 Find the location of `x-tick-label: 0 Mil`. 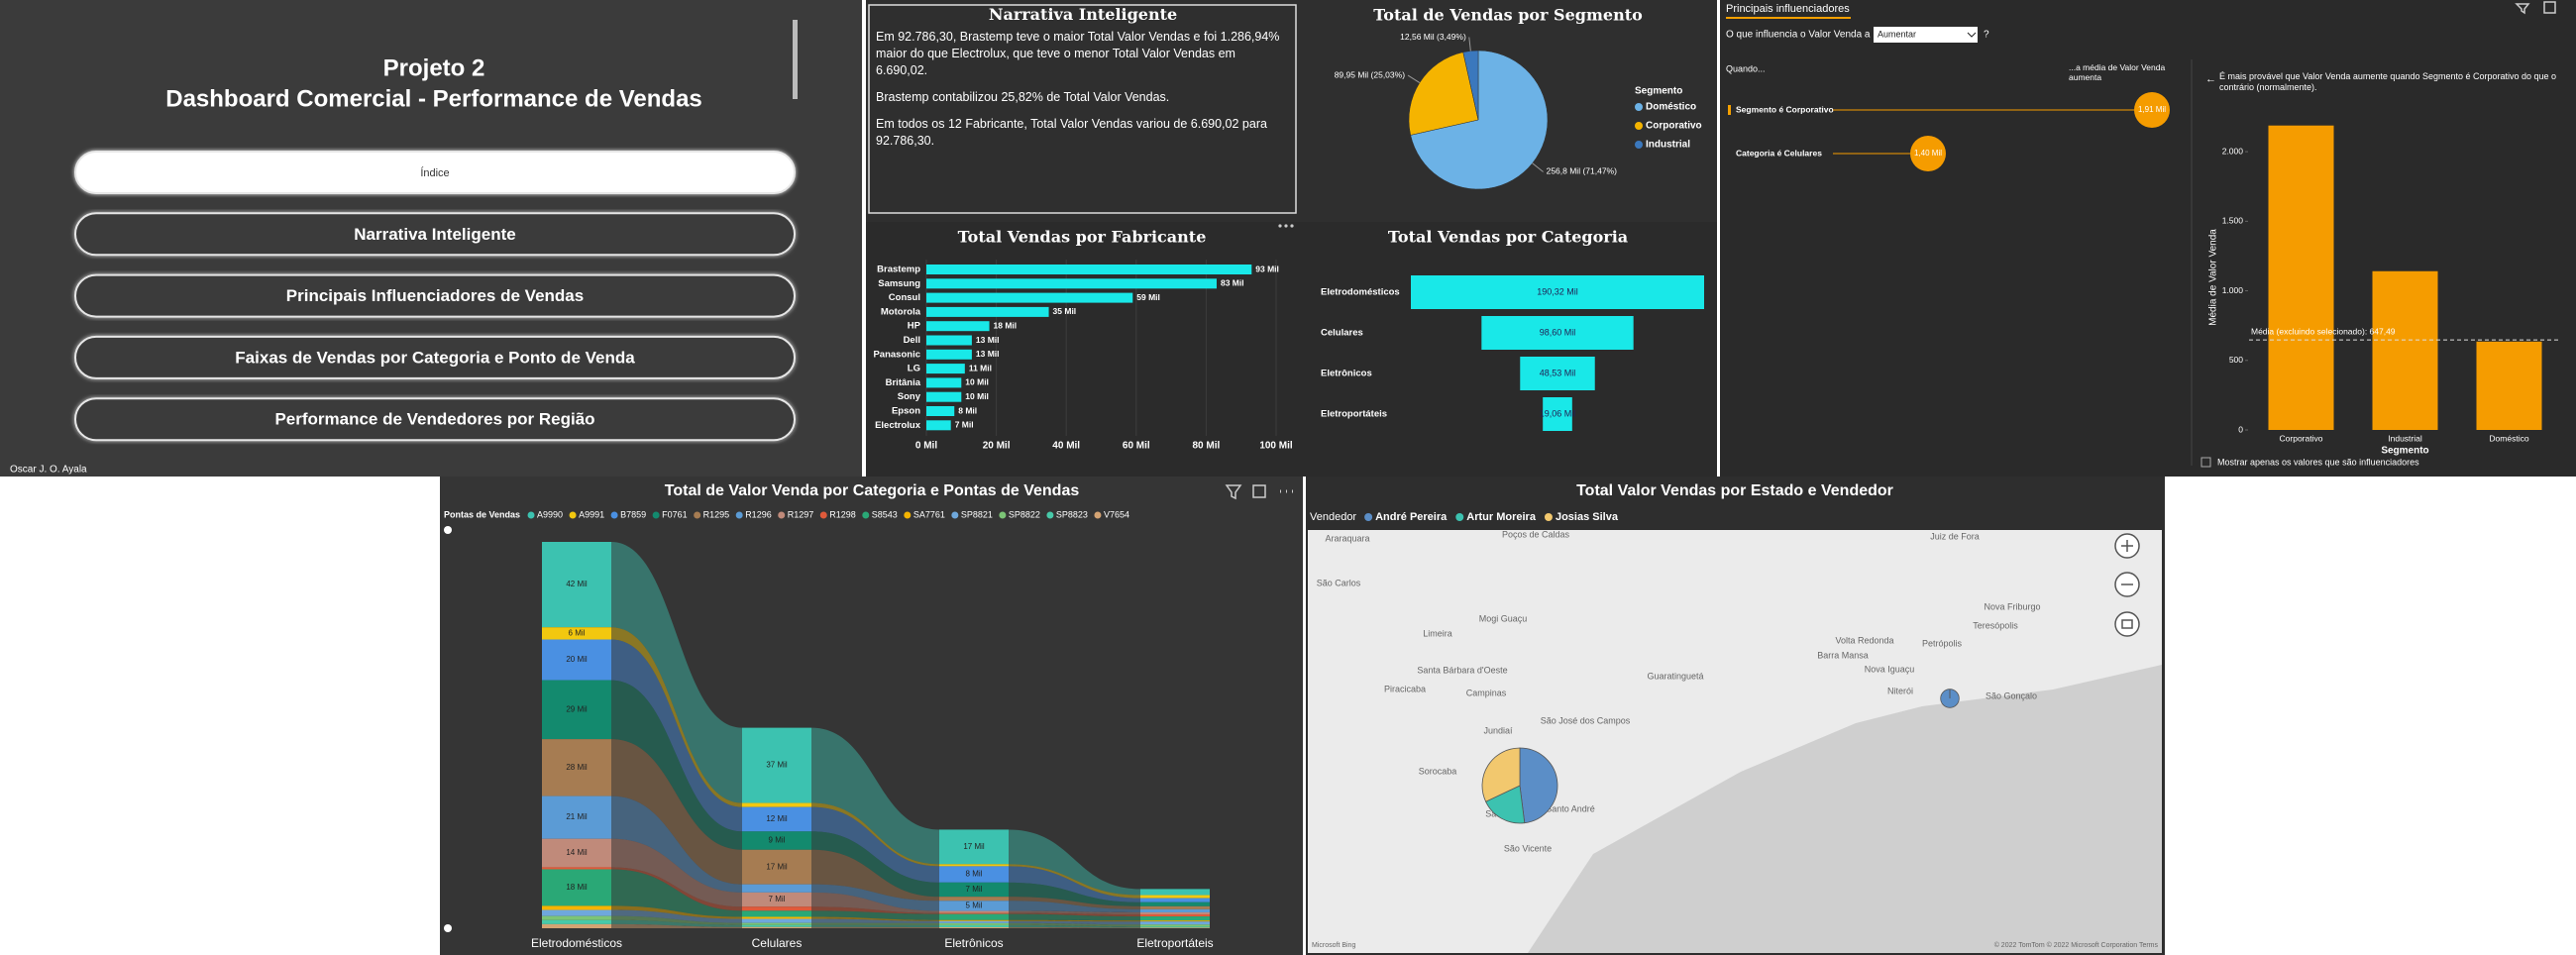

x-tick-label: 0 Mil is located at coordinates (926, 446).